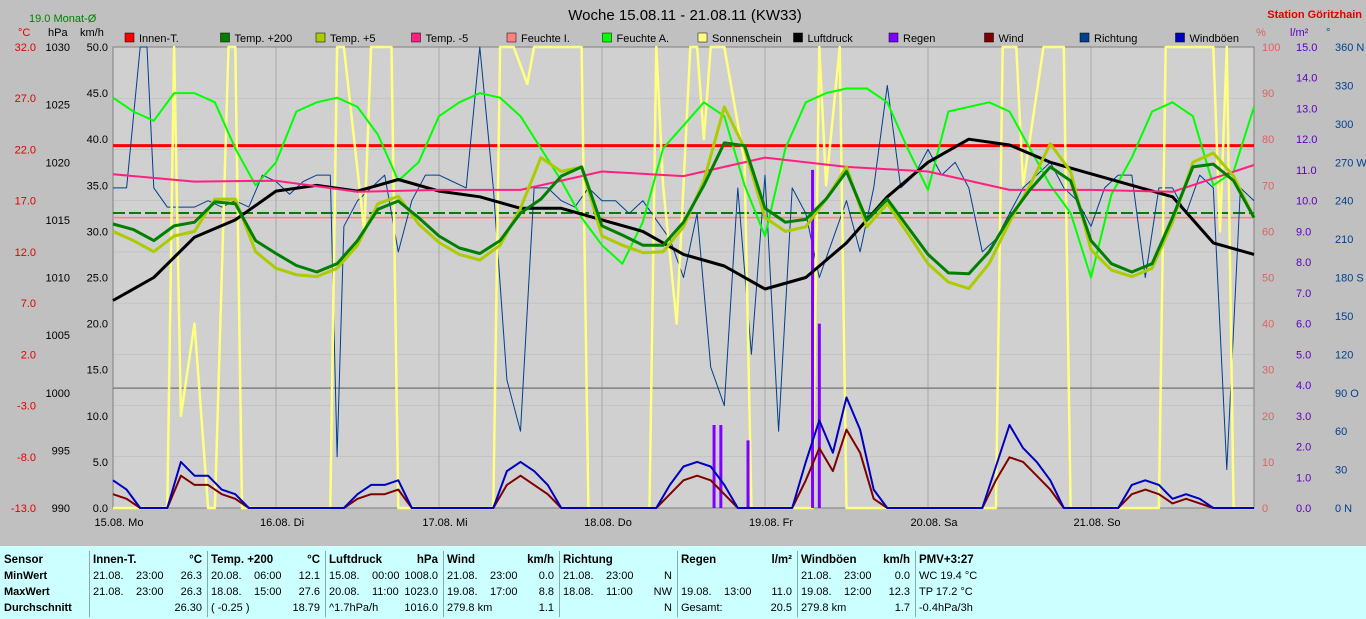  Describe the element at coordinates (282, 523) in the screenshot. I see `x-tick-label: 16.08. Di` at that location.